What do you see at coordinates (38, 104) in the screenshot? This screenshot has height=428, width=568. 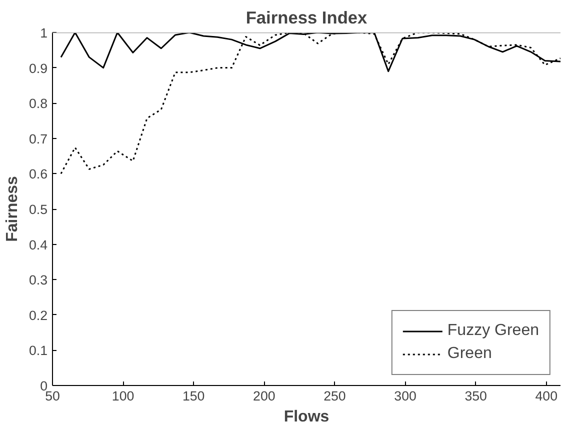 I see `y-tick-label: 0.8` at bounding box center [38, 104].